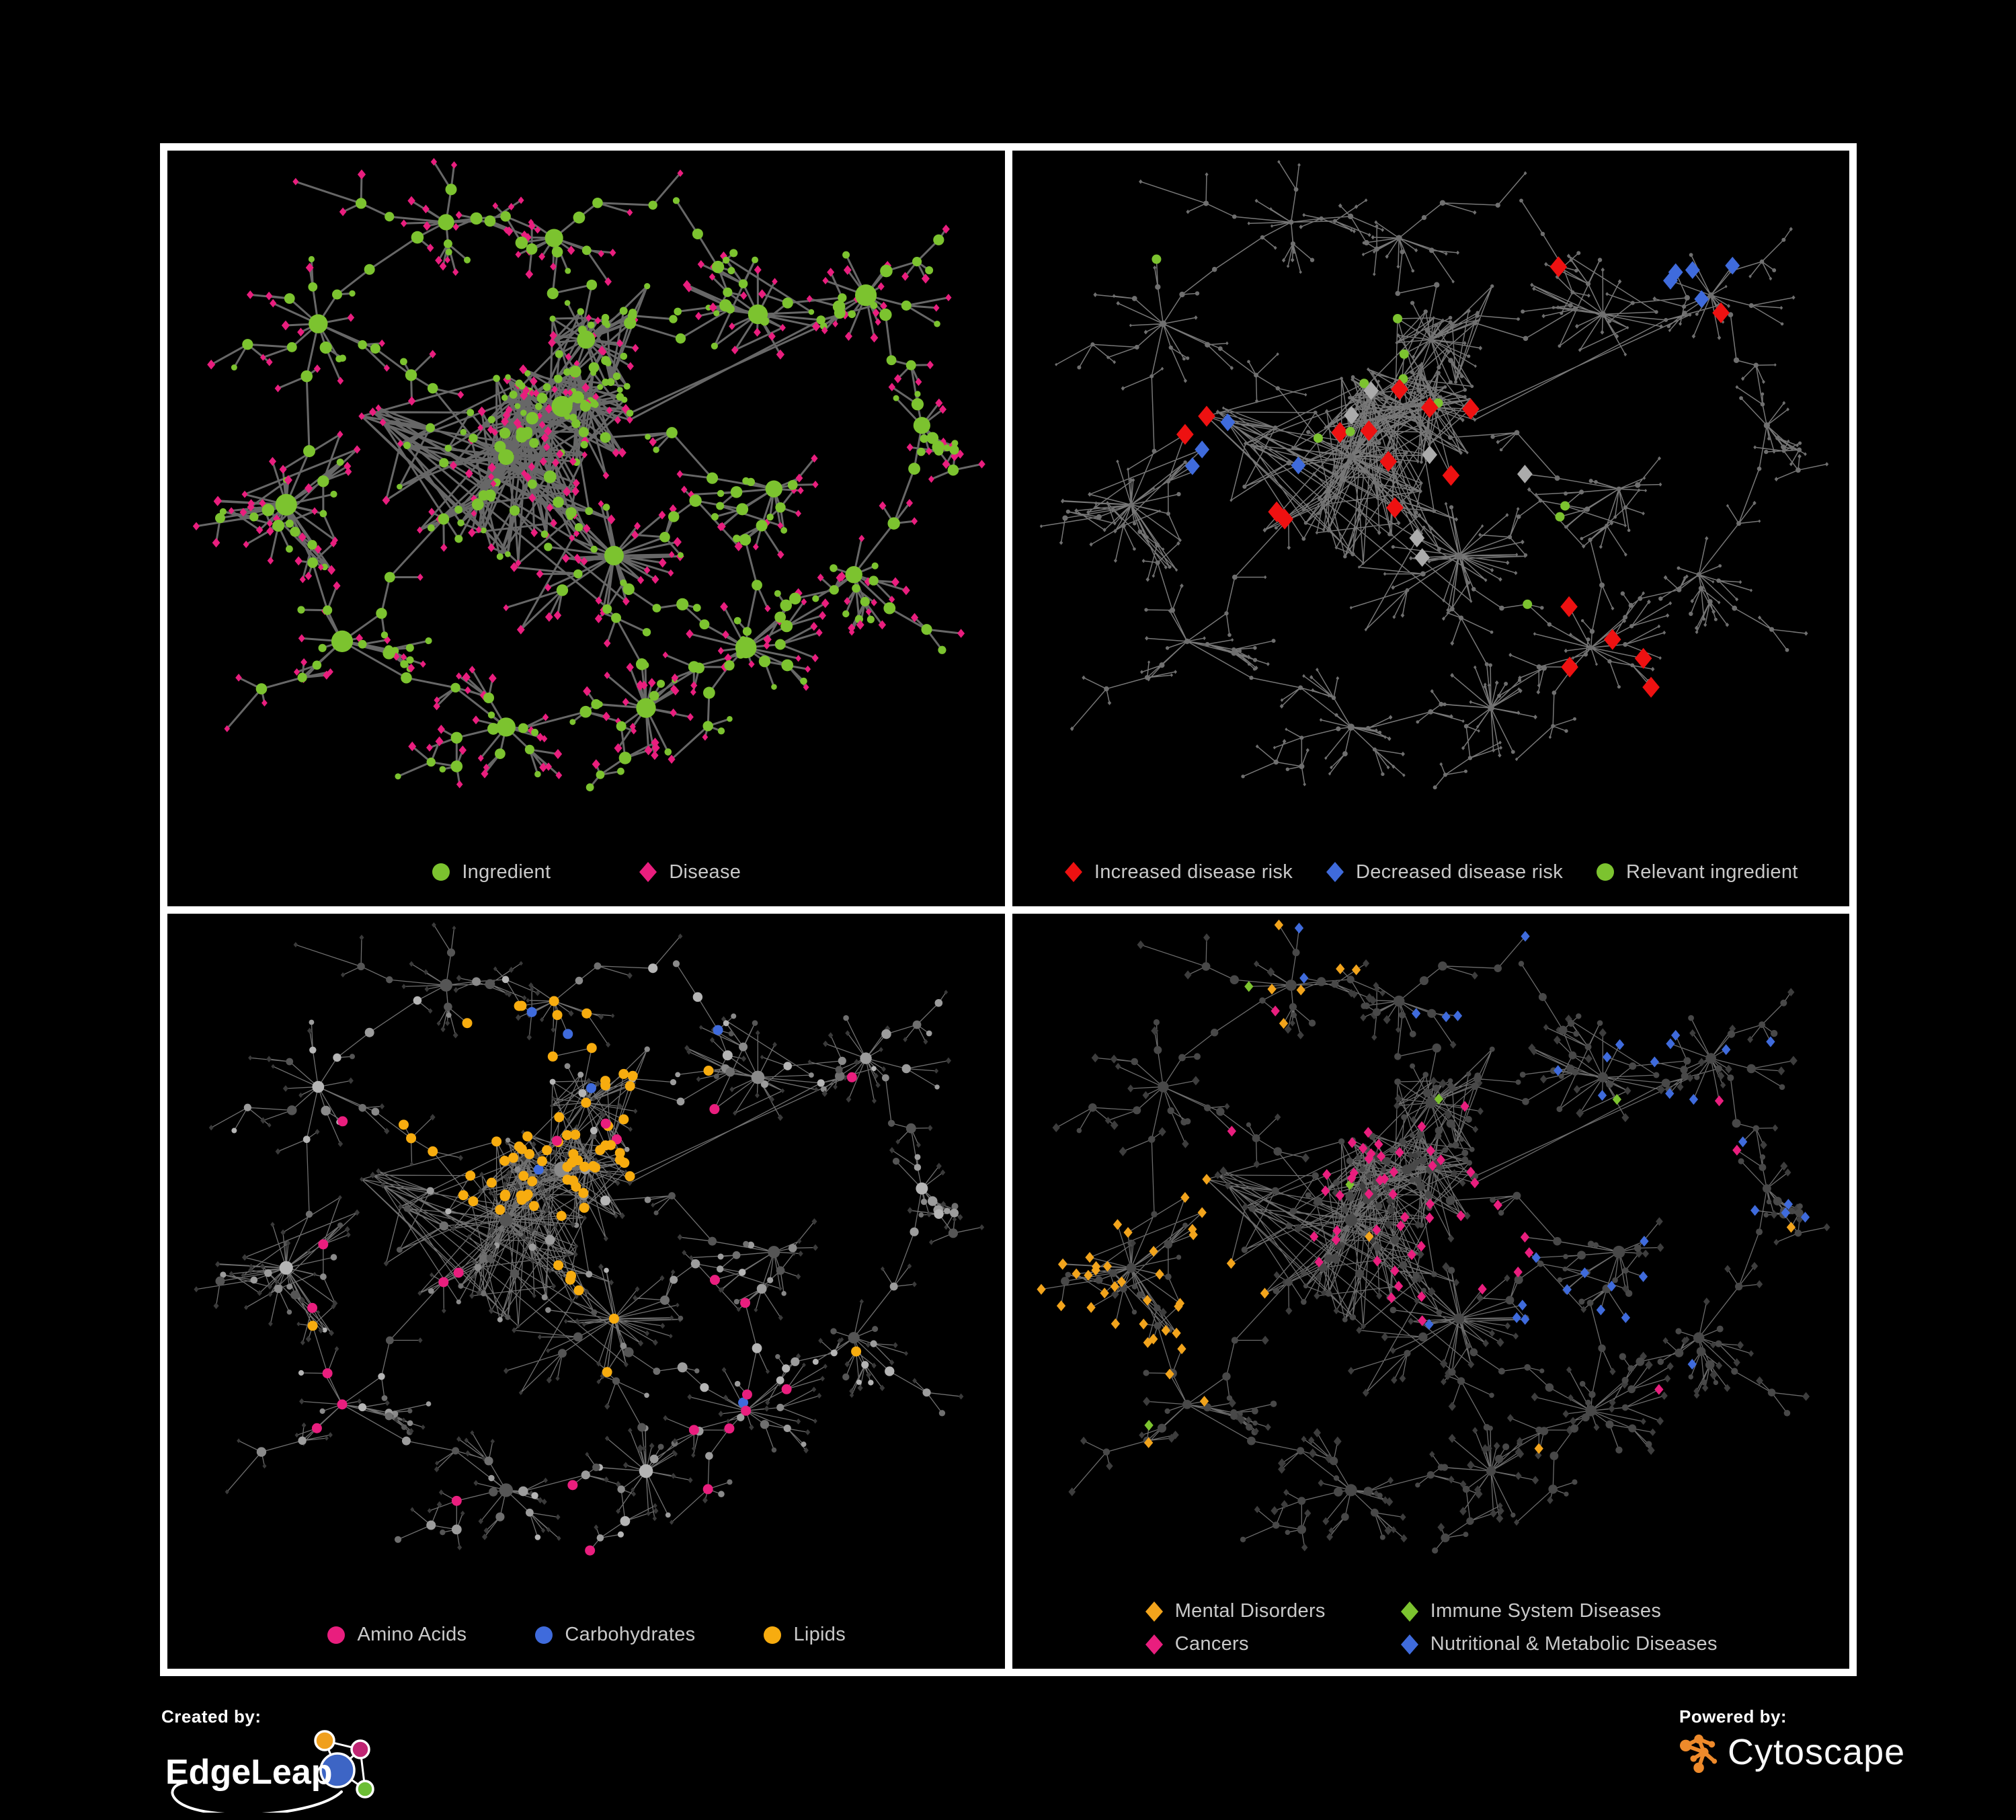 The image size is (2016, 1820). I want to click on compound-classes-legend: Amino Acids Carbohydrates Lipids, so click(586, 1635).